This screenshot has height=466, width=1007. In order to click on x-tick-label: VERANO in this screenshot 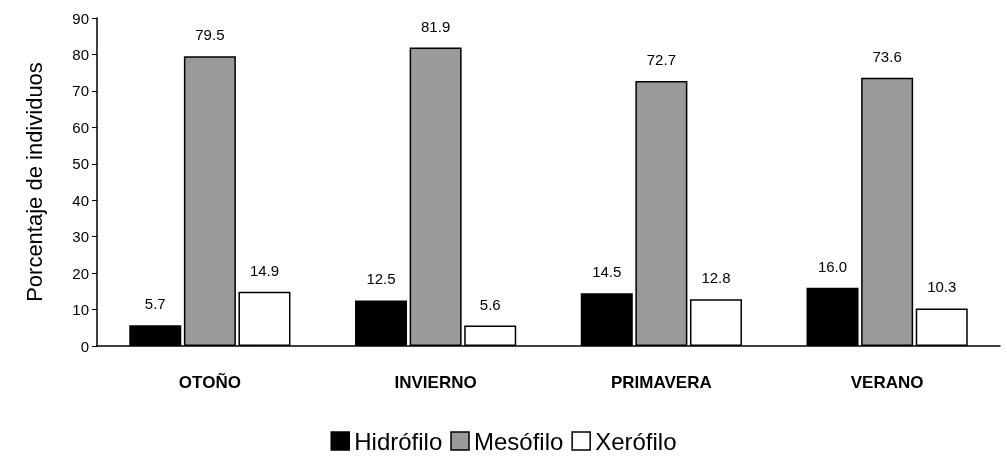, I will do `click(887, 382)`.